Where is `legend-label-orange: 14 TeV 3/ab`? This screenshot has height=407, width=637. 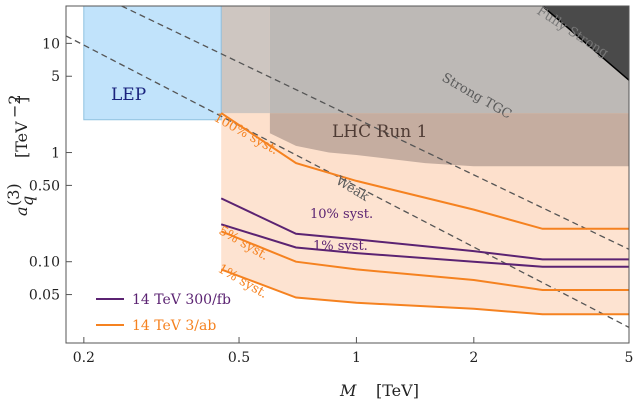
legend-label-orange: 14 TeV 3/ab is located at coordinates (174, 326).